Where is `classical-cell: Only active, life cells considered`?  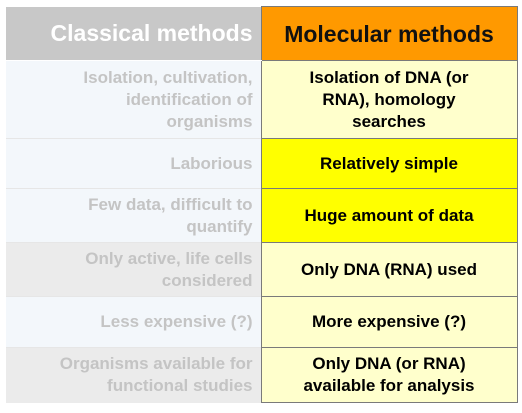
classical-cell: Only active, life cells considered is located at coordinates (134, 269).